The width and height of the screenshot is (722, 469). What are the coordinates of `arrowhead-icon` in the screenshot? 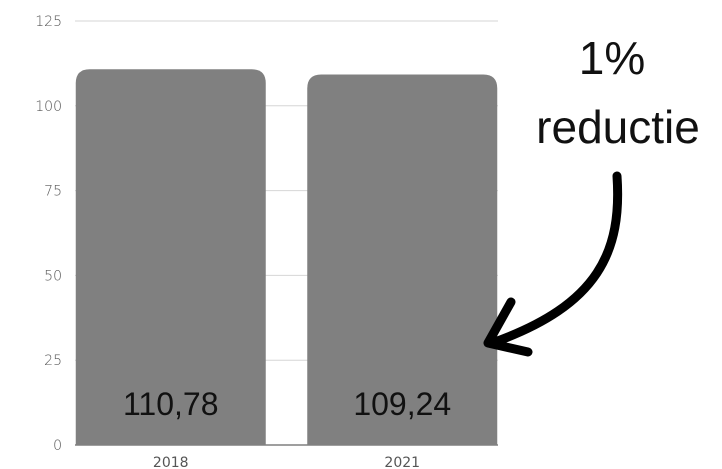 It's located at (508, 327).